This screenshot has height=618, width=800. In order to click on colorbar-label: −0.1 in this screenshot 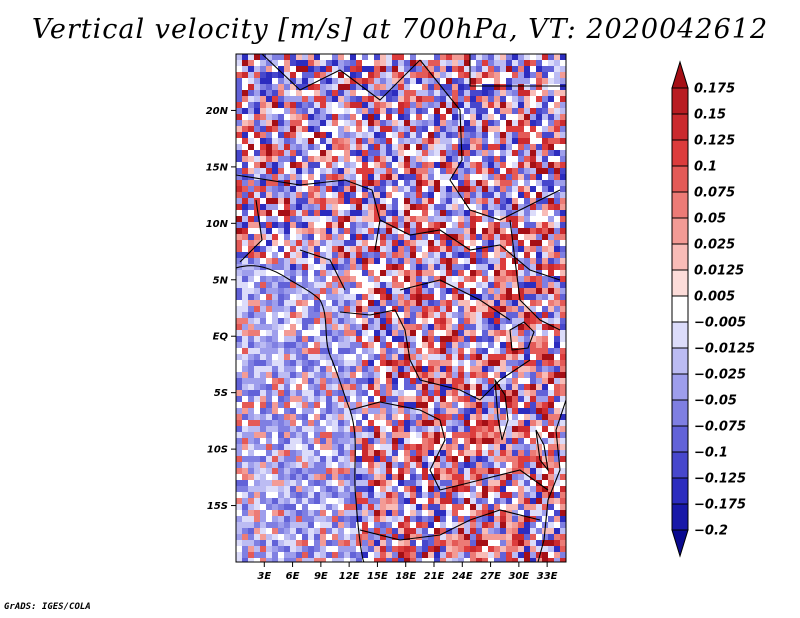, I will do `click(711, 453)`.